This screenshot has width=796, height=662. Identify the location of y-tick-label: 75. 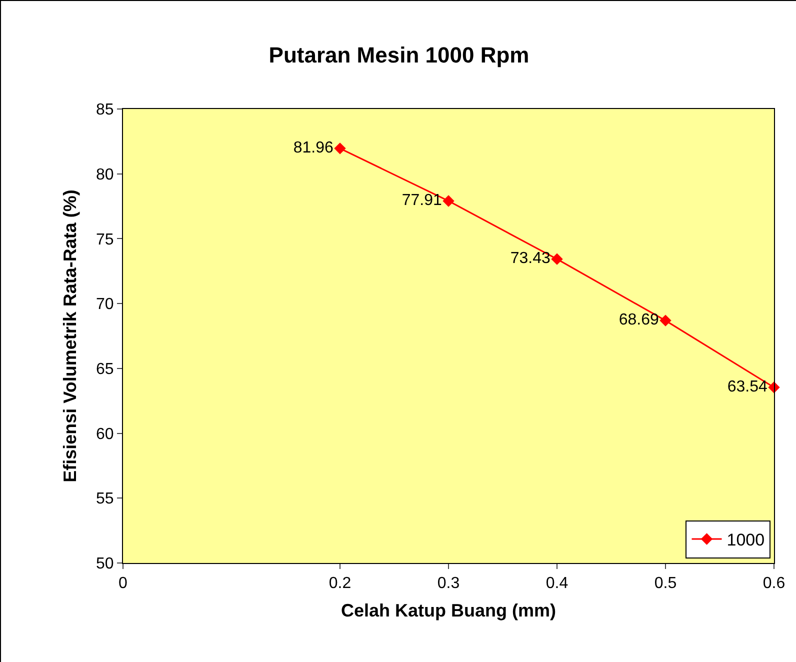
(105, 239).